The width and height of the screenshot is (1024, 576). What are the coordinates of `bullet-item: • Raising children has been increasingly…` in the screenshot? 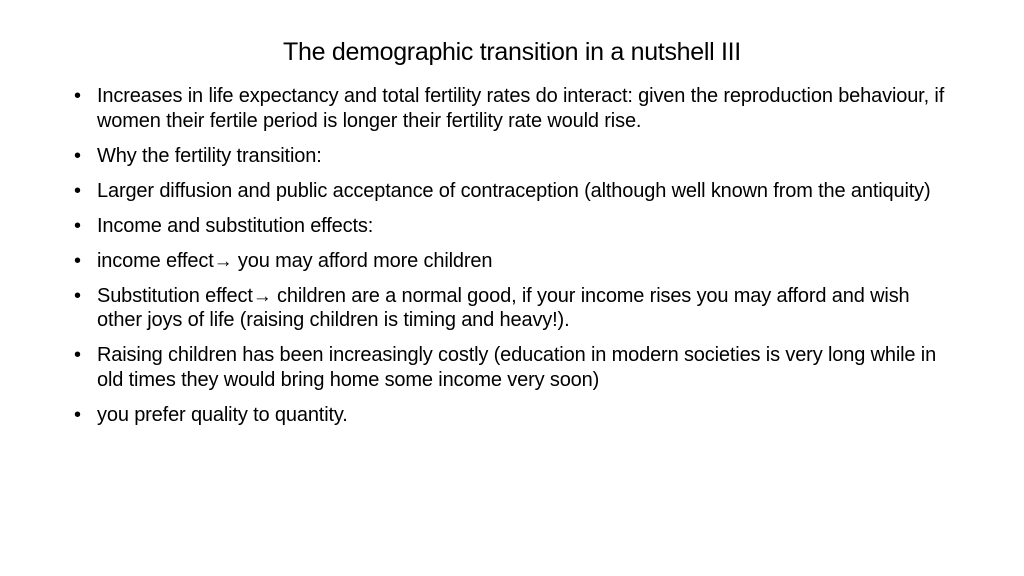 It's located at (514, 367).